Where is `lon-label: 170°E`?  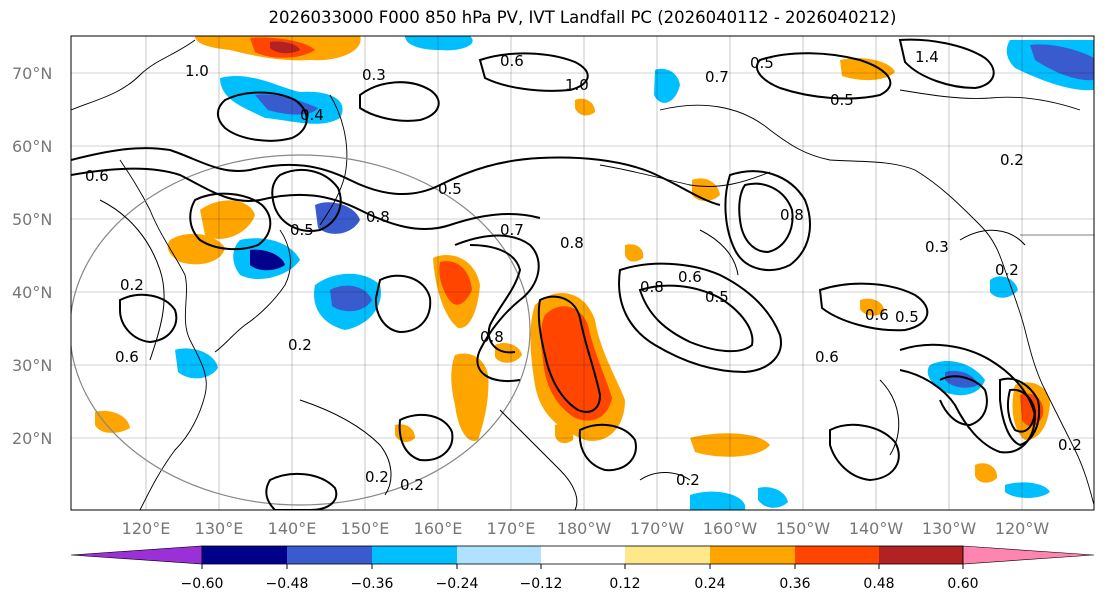 lon-label: 170°E is located at coordinates (511, 528).